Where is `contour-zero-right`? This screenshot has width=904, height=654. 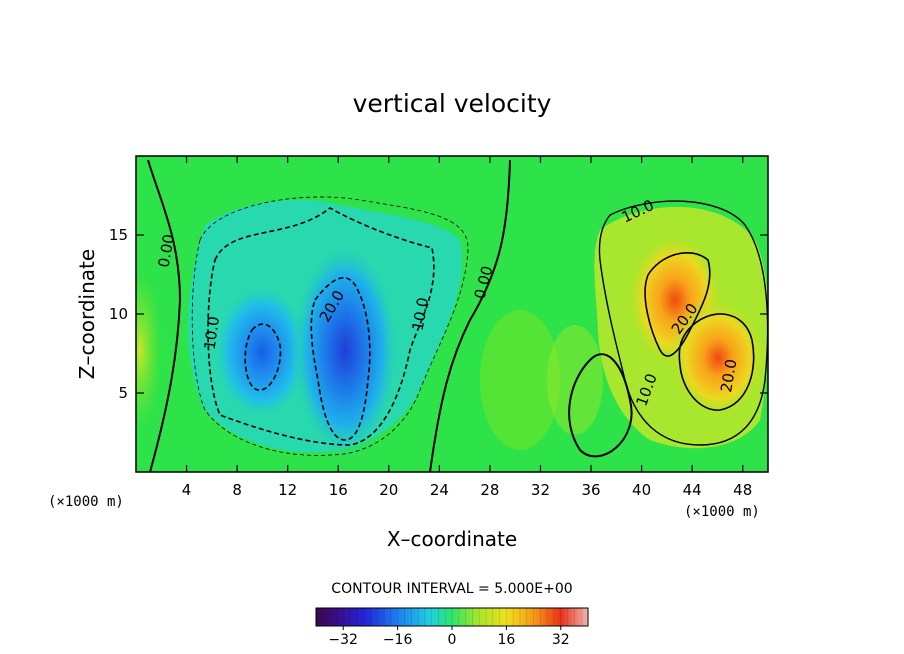
contour-zero-right is located at coordinates (600, 405).